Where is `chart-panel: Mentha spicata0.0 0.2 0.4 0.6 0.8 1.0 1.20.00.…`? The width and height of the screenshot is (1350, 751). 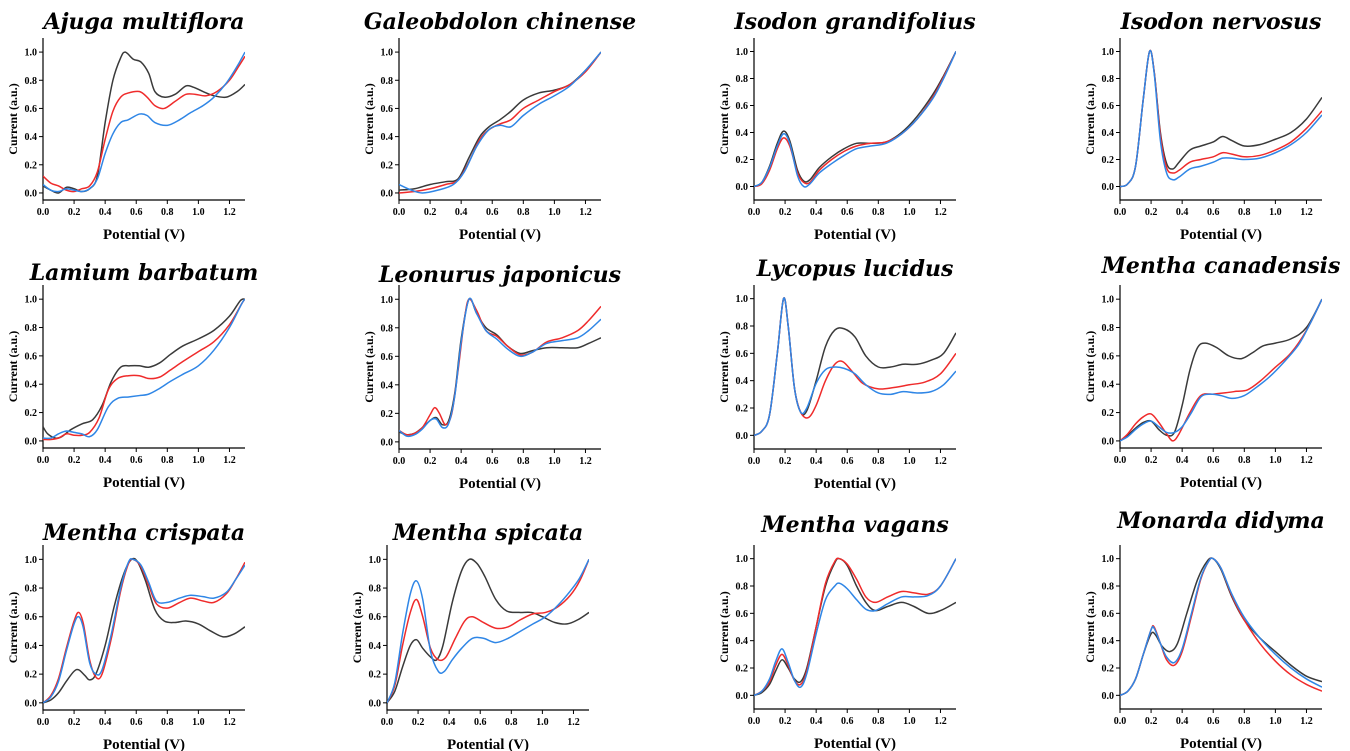
chart-panel: Mentha spicata0.0 0.2 0.4 0.6 0.8 1.0 1.20.00.… is located at coordinates (469, 635).